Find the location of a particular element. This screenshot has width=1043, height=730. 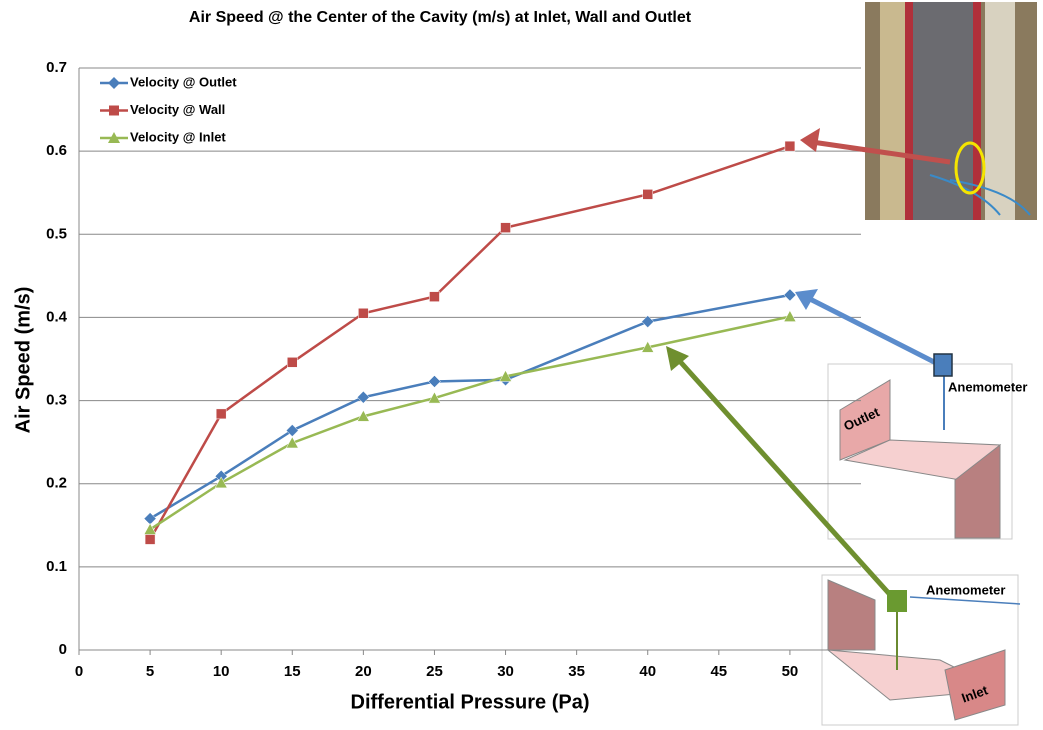

y-tick-label: 0.5 is located at coordinates (56, 233).